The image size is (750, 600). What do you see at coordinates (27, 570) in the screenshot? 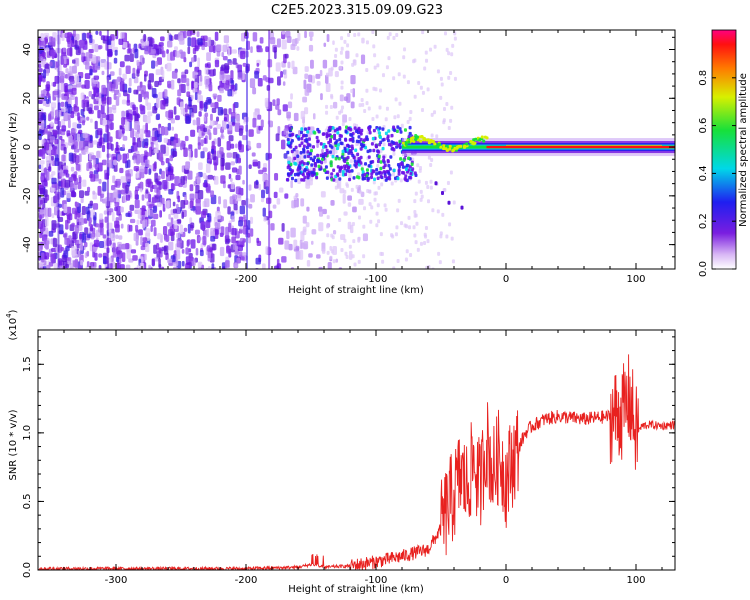
I see `snr-ytick-label: 0.0` at bounding box center [27, 570].